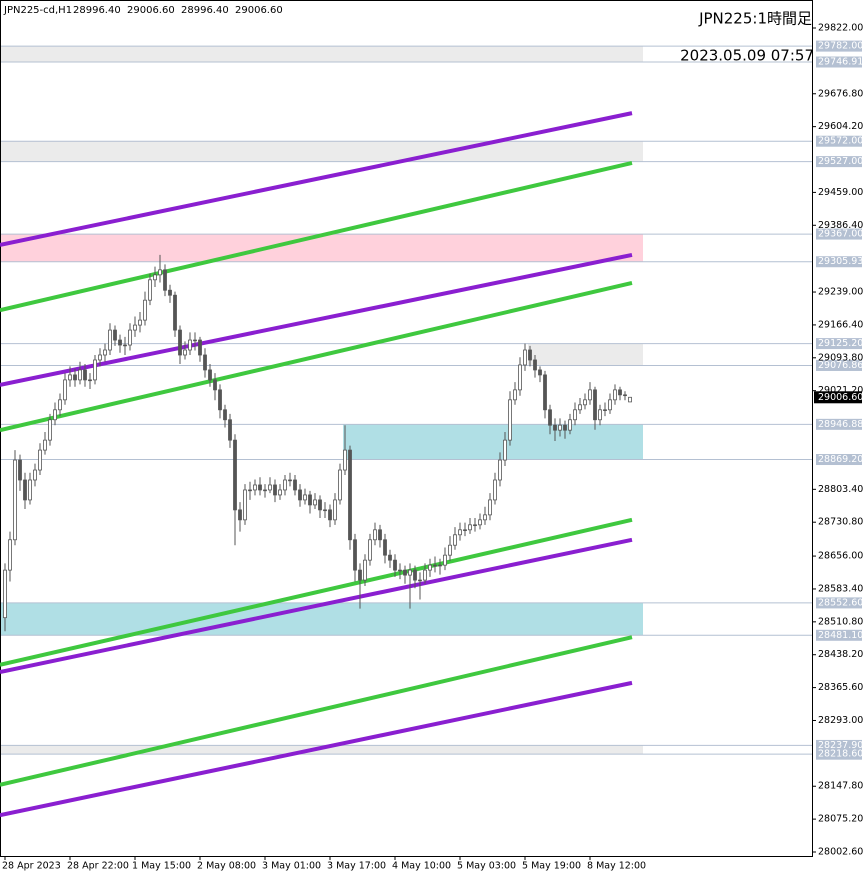 This screenshot has height=876, width=866. What do you see at coordinates (840, 161) in the screenshot?
I see `level-label: 29527.00` at bounding box center [840, 161].